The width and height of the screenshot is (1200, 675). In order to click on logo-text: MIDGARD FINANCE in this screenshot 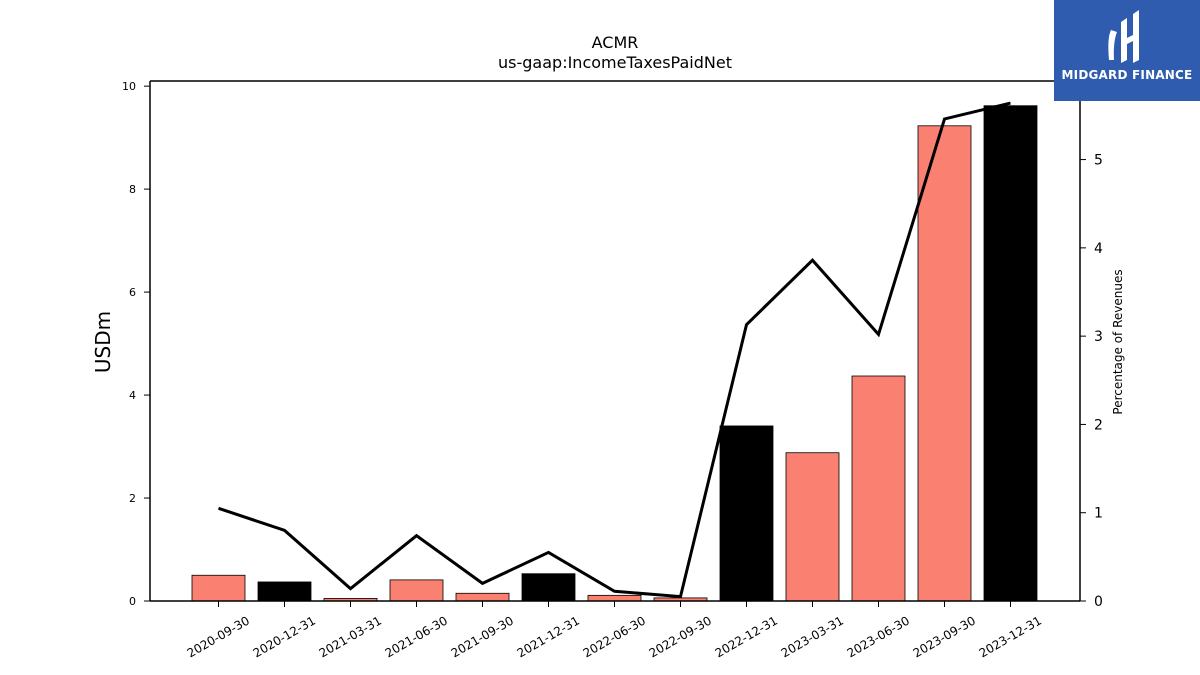, I will do `click(1127, 75)`.